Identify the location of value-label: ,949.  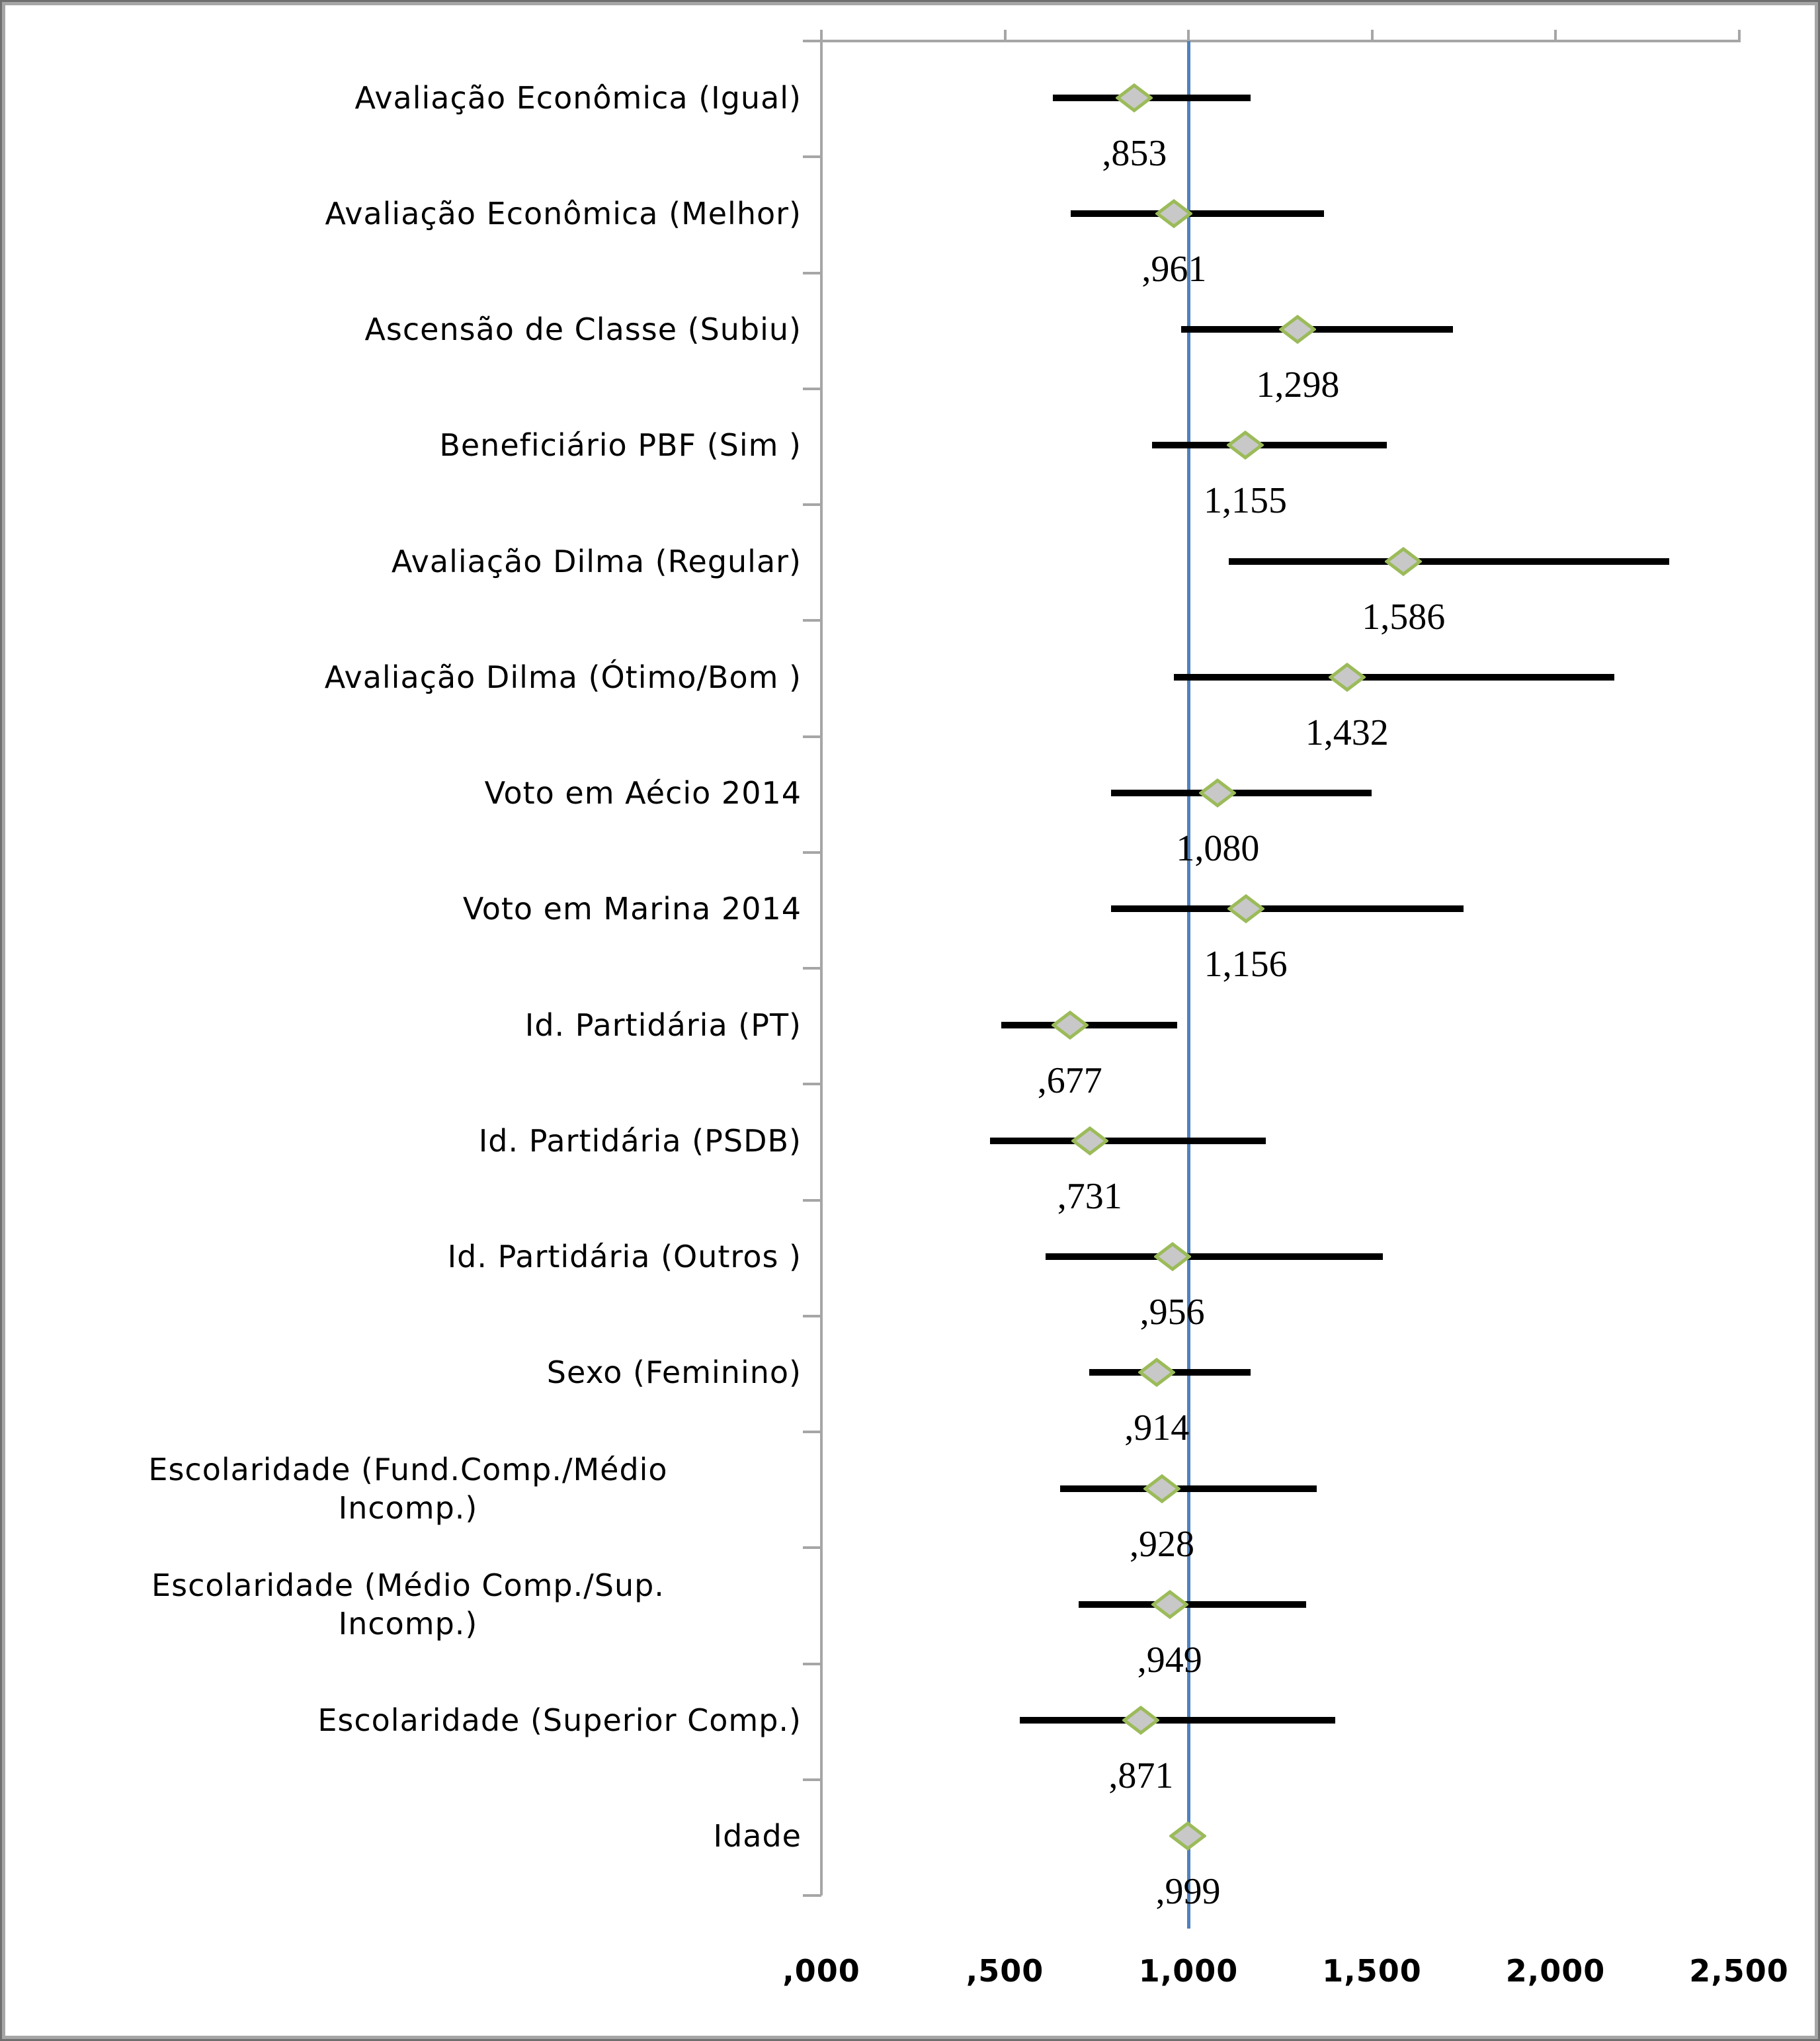
(1169, 1660).